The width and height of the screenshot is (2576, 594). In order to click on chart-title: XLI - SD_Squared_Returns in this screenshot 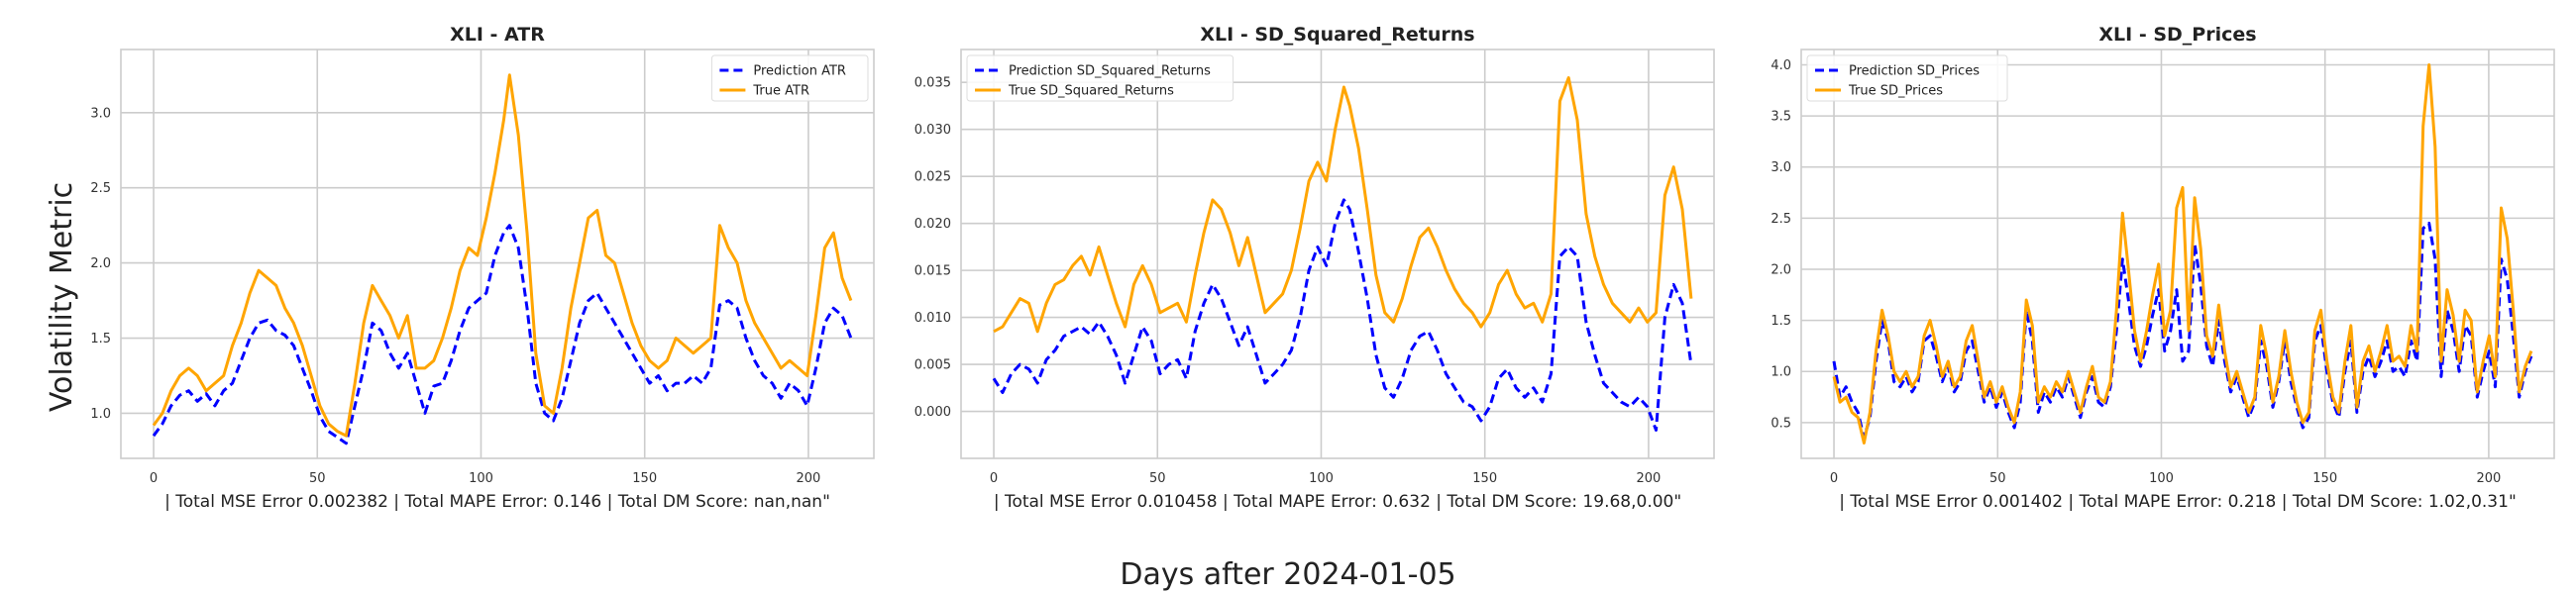, I will do `click(1337, 35)`.